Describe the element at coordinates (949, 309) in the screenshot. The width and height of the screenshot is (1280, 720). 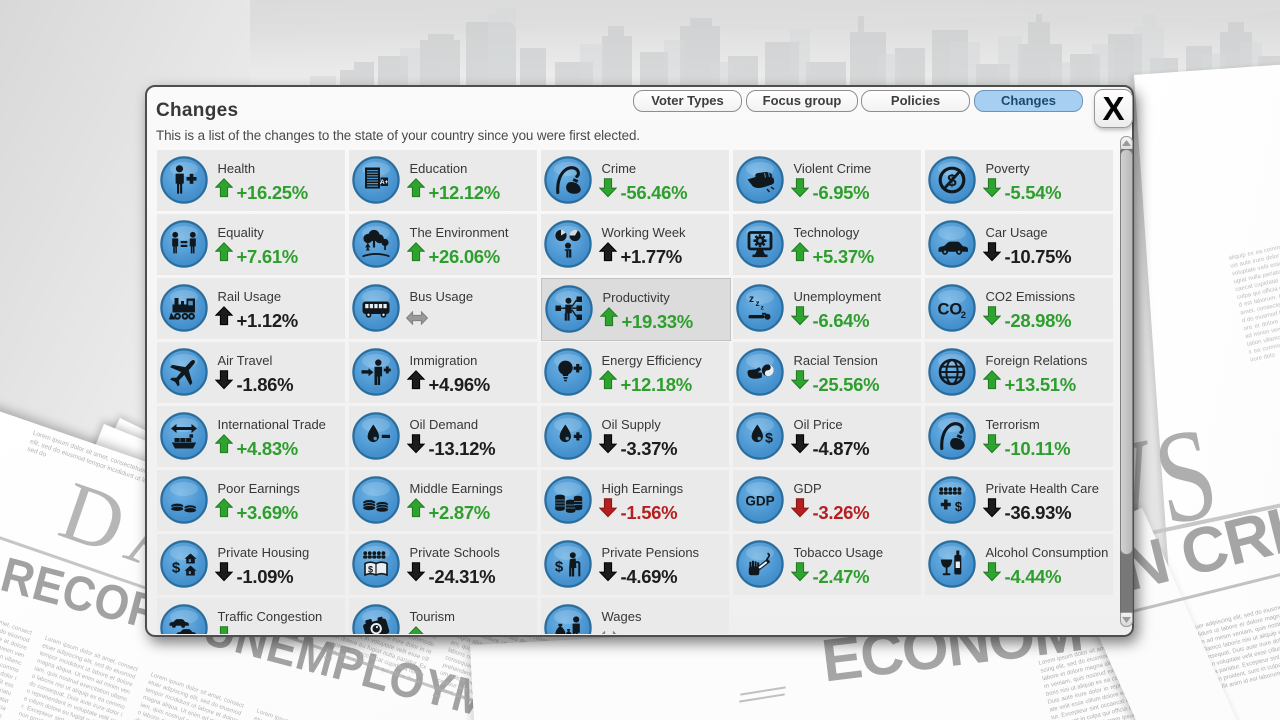
I see `svg-text: CO` at that location.